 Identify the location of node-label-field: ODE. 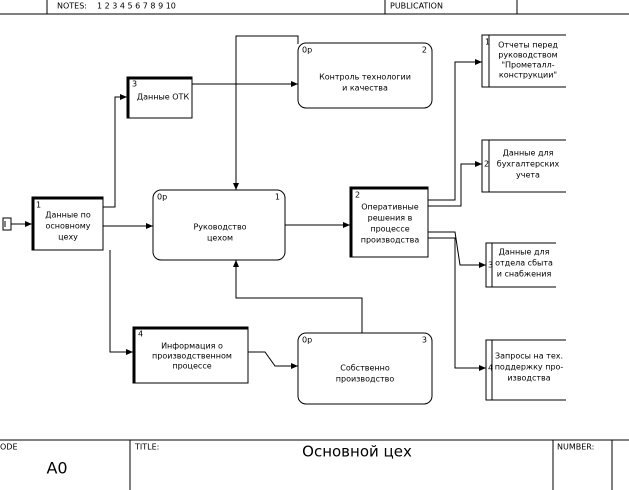
(9, 447).